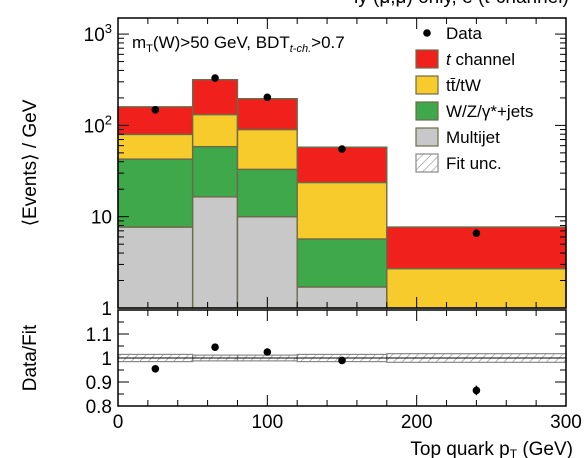 This screenshot has height=458, width=588. What do you see at coordinates (106, 359) in the screenshot?
I see `ratio-y-tick-label: 1` at bounding box center [106, 359].